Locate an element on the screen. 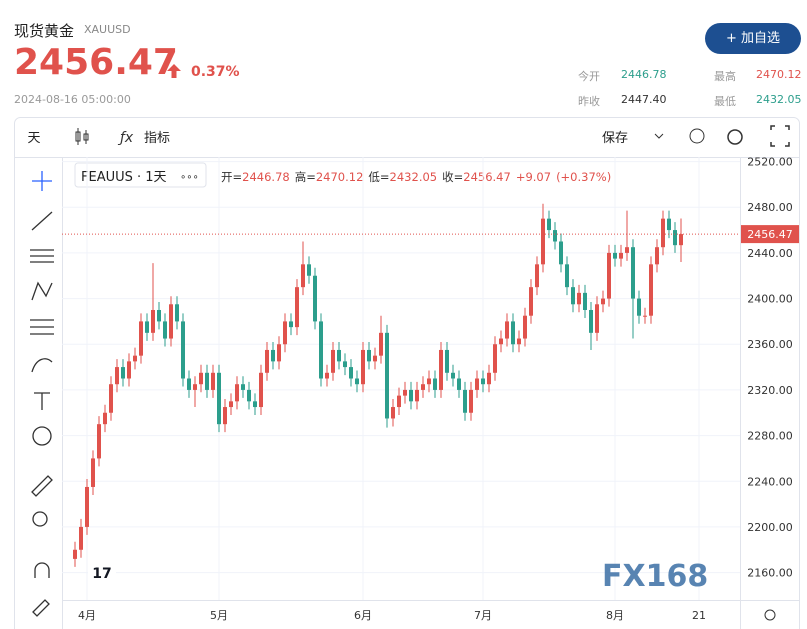 This screenshot has height=629, width=807. stat-value: 2446.78 is located at coordinates (644, 74).